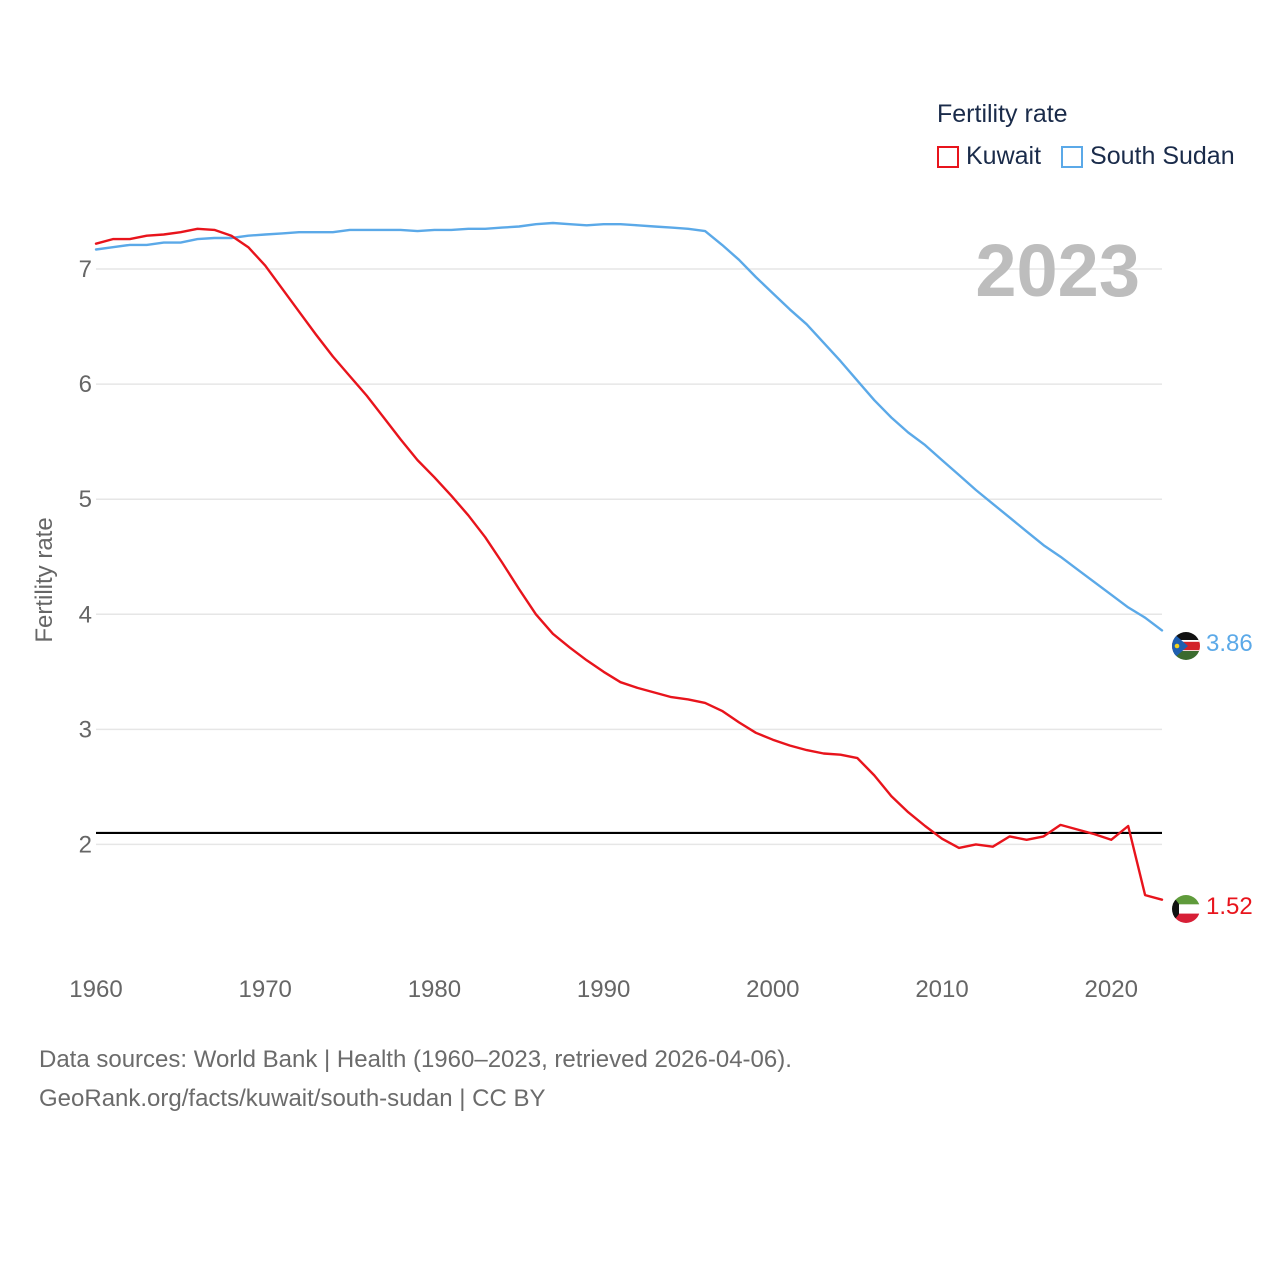 This screenshot has width=1280, height=1280. Describe the element at coordinates (1186, 909) in the screenshot. I see `kuwait-flag-icon` at that location.